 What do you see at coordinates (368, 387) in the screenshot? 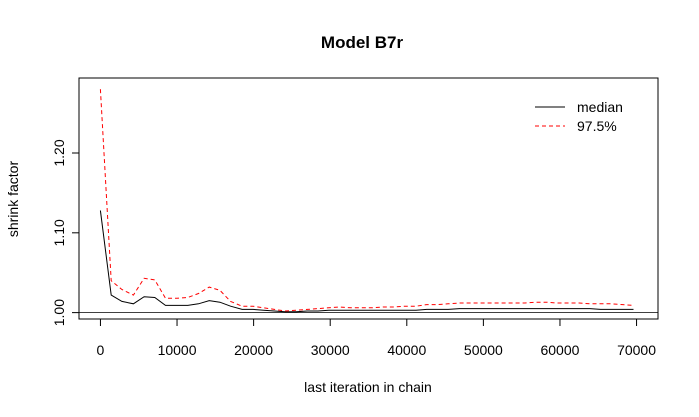
I see `x-axis-label: last iteration in chain` at bounding box center [368, 387].